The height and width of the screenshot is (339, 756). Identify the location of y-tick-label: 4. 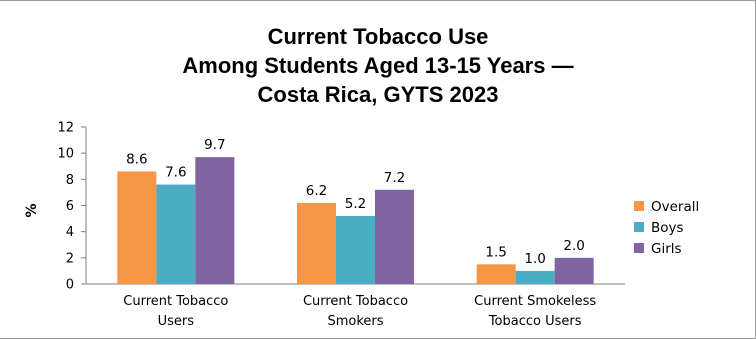
(70, 232).